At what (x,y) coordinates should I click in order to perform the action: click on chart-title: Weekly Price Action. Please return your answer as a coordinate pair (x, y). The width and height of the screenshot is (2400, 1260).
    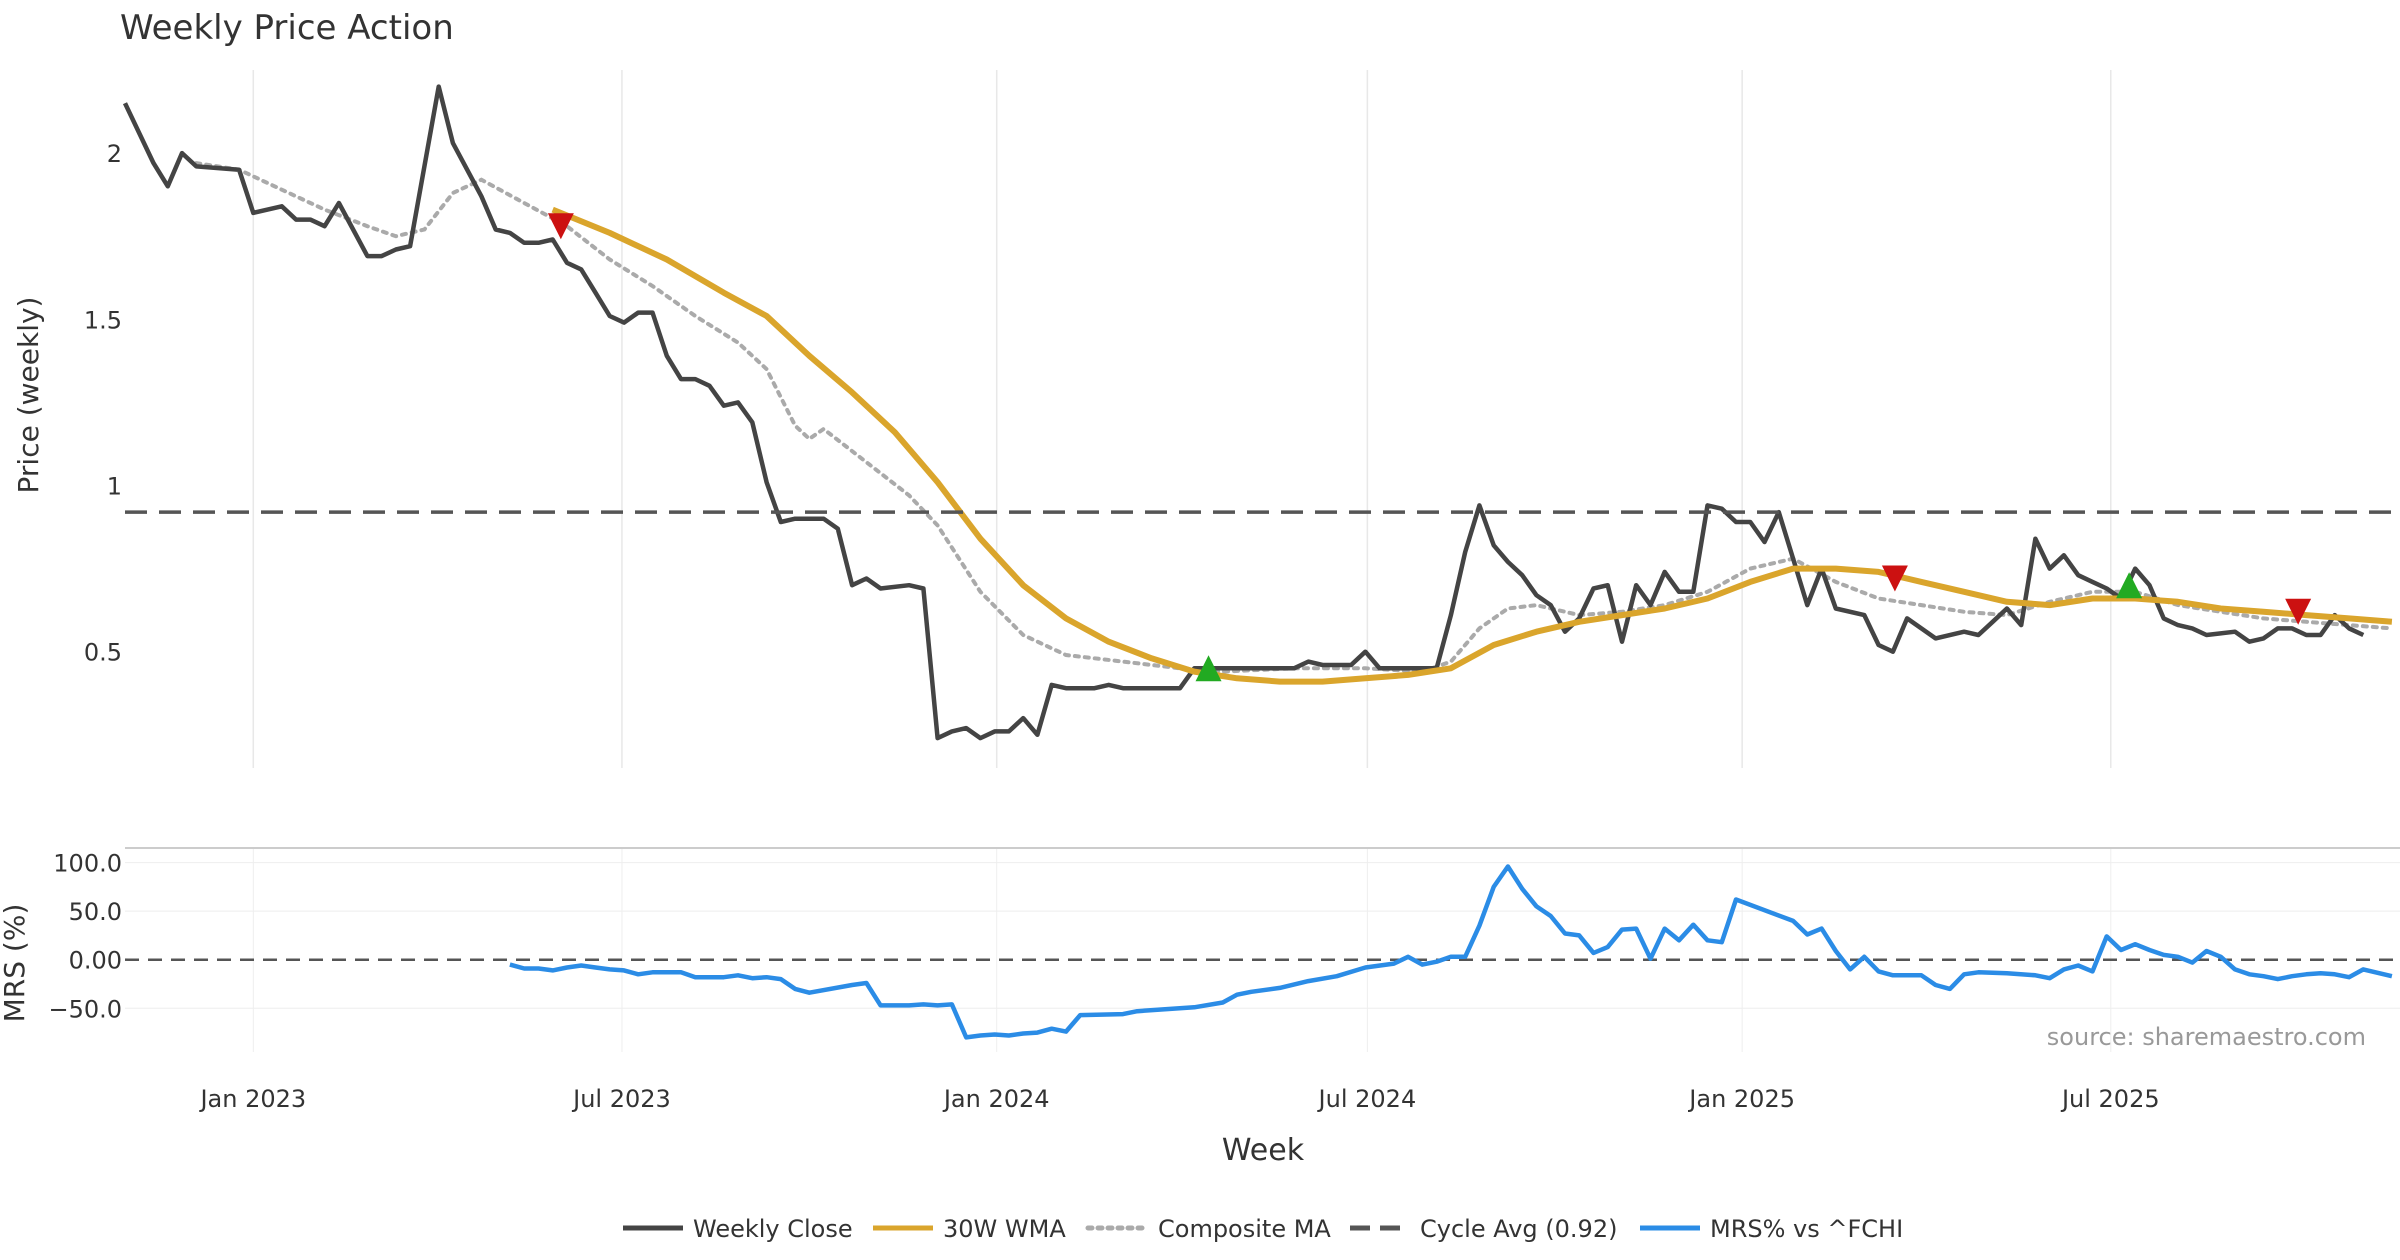
    Looking at the image, I should click on (287, 28).